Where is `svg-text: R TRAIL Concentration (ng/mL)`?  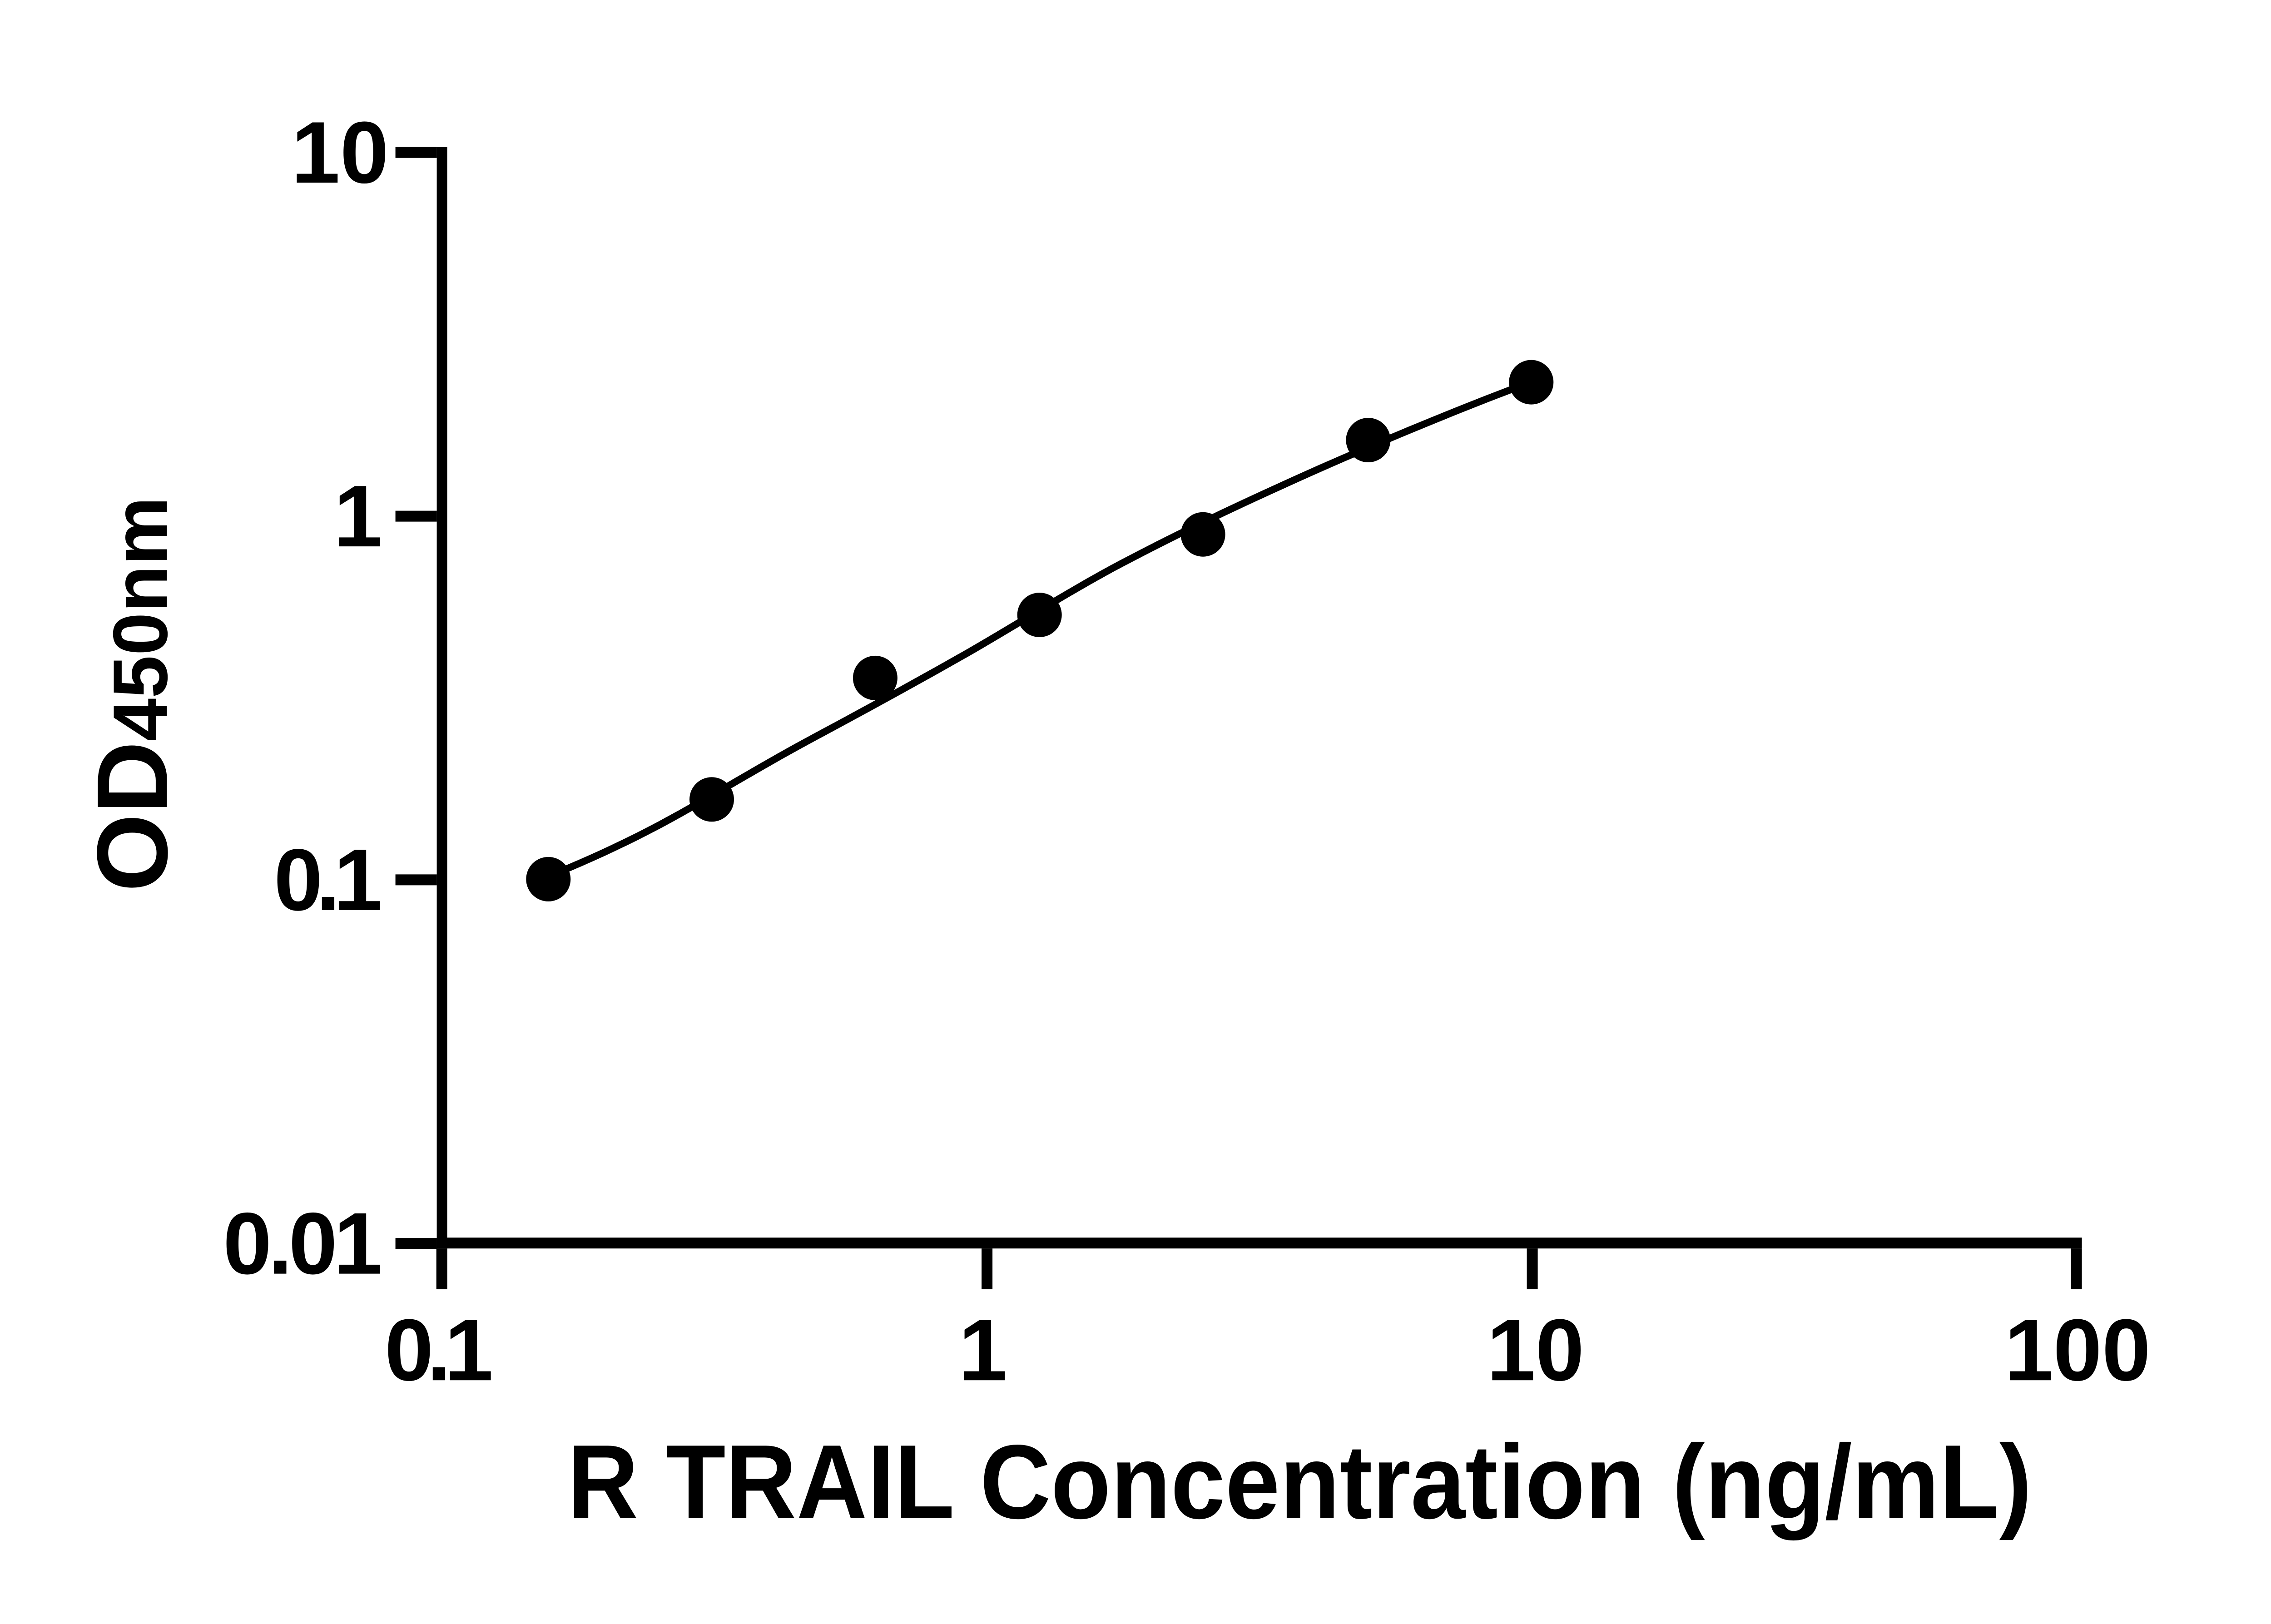 svg-text: R TRAIL Concentration (ng/mL) is located at coordinates (1300, 1482).